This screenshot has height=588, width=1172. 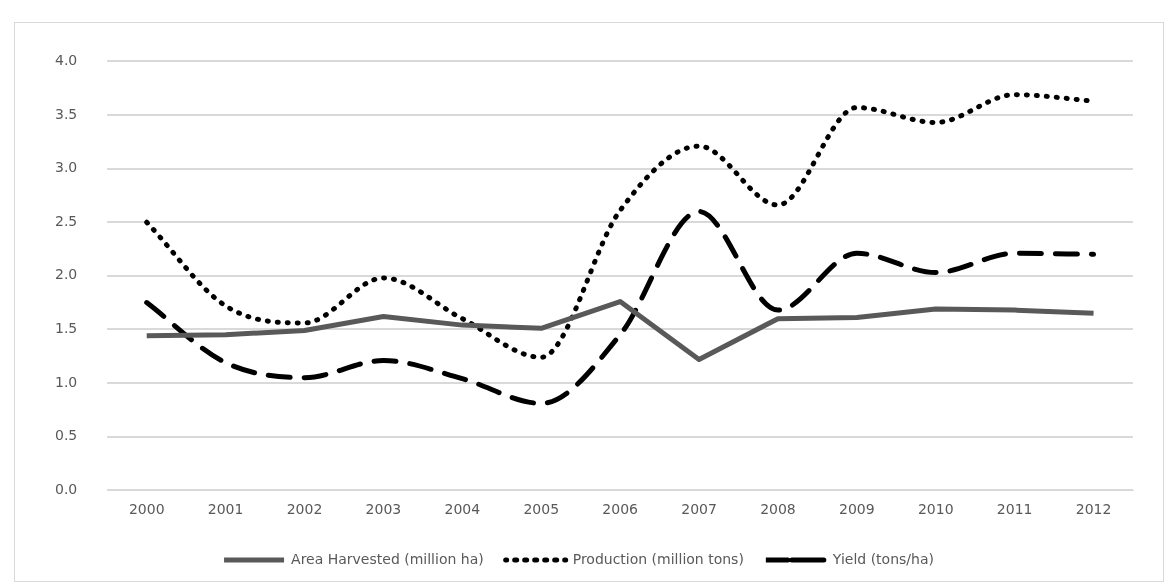 I want to click on x-tick-label: 2005, so click(x=541, y=509).